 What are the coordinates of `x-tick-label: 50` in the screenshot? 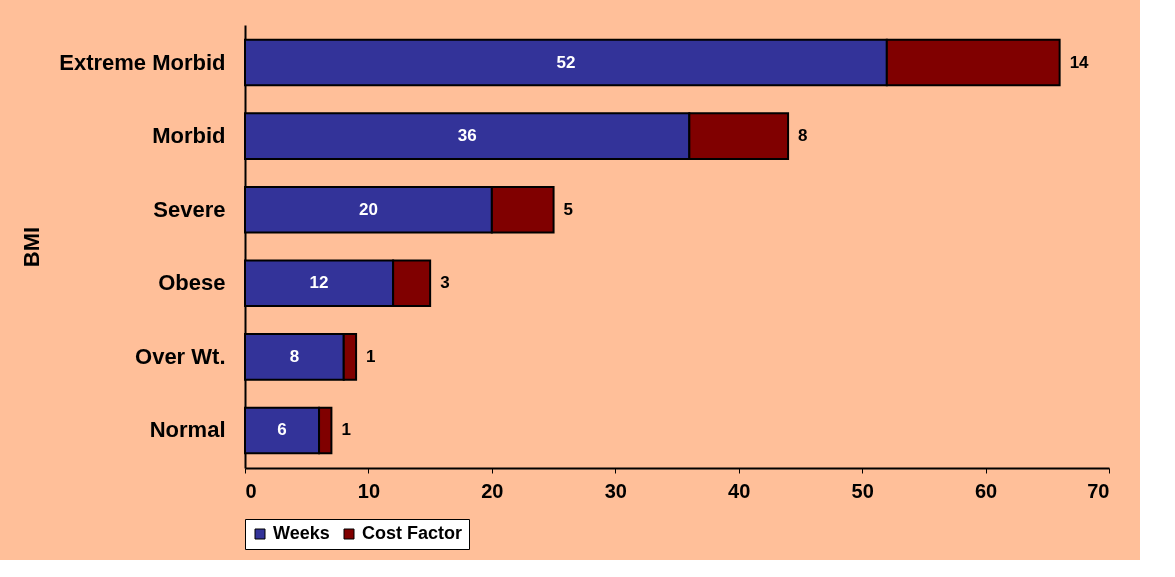 It's located at (862, 490).